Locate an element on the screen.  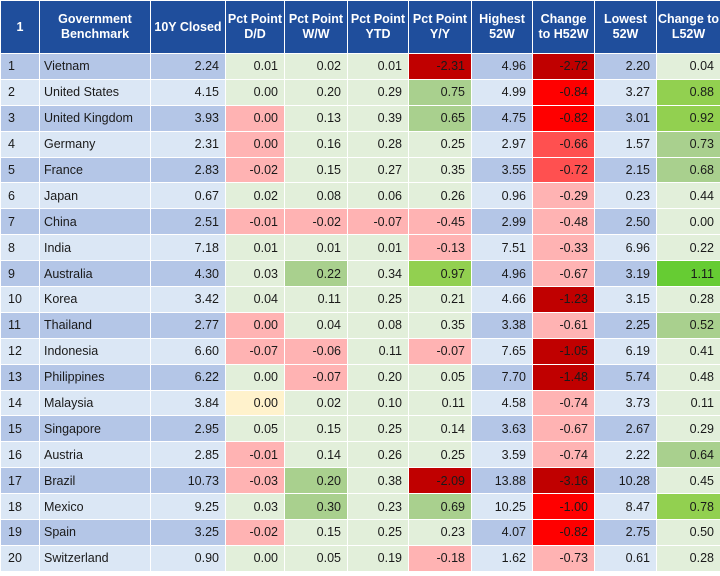
row-index: 1 is located at coordinates (20, 66).